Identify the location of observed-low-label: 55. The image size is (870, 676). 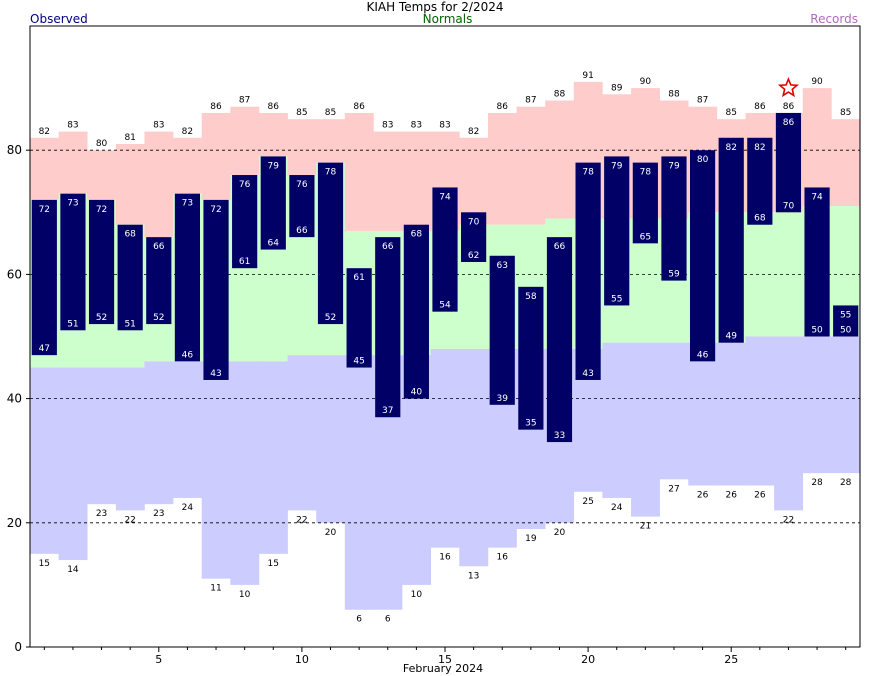
(616, 299).